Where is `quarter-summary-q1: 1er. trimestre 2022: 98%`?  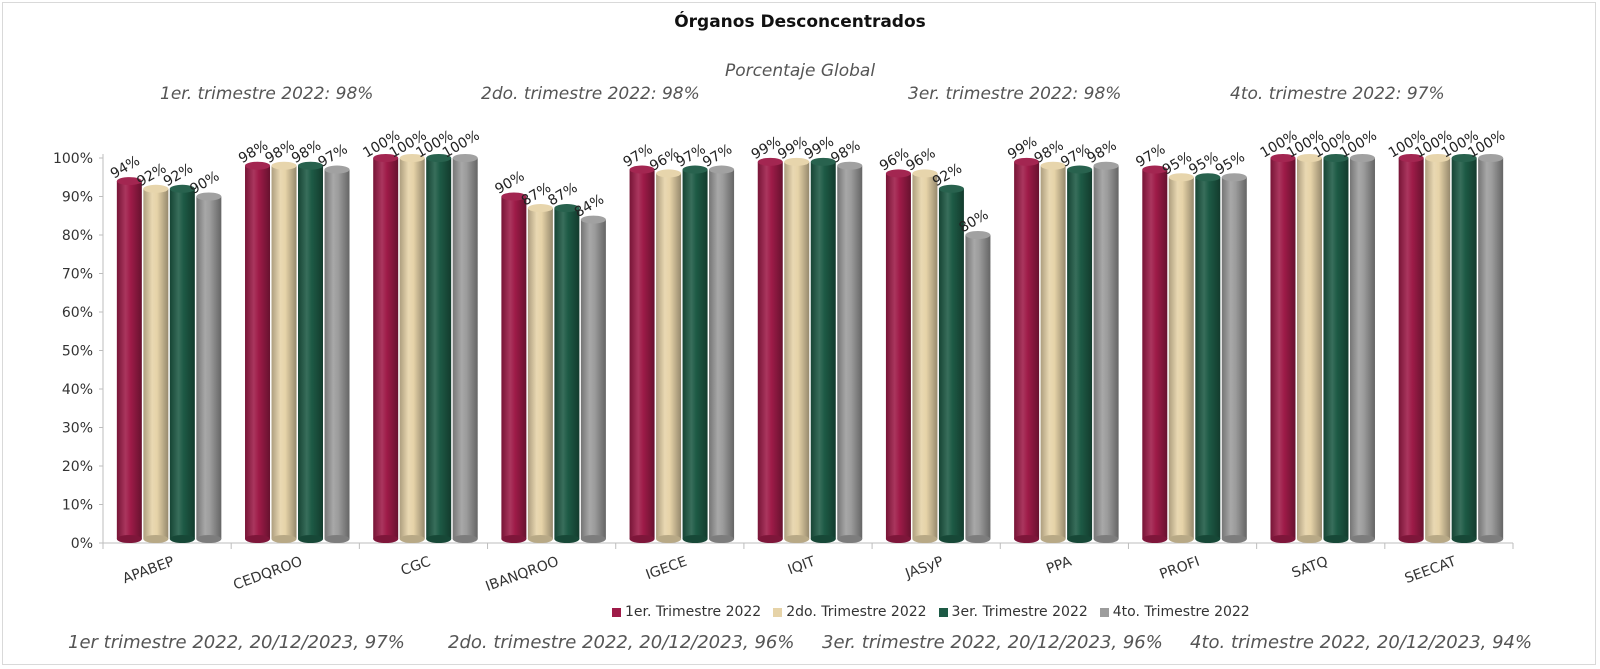 quarter-summary-q1: 1er. trimestre 2022: 98% is located at coordinates (267, 94).